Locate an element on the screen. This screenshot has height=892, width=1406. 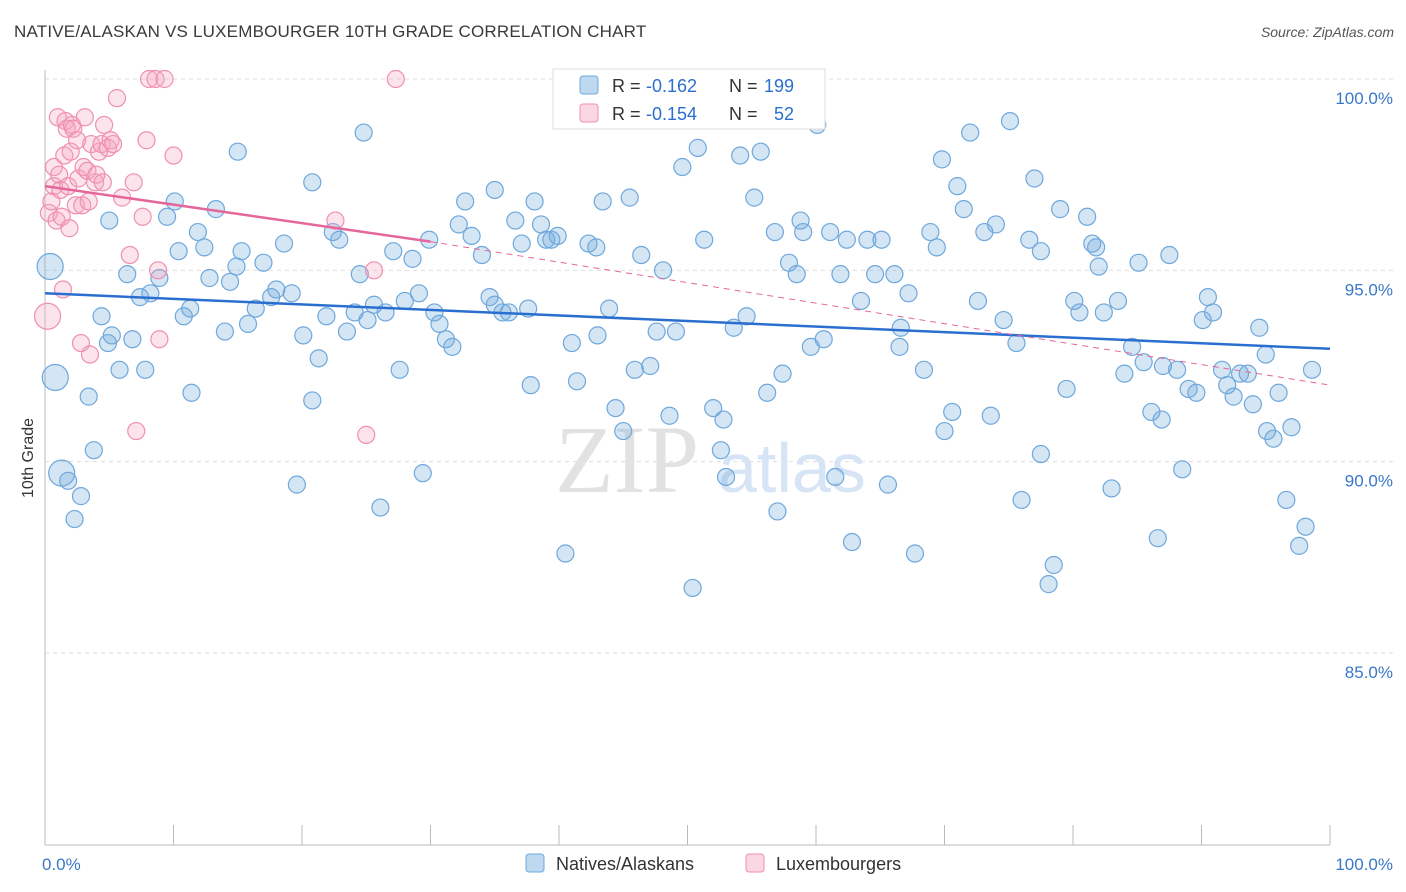
y-axis-label: 10th Grade is located at coordinates (28, 458).